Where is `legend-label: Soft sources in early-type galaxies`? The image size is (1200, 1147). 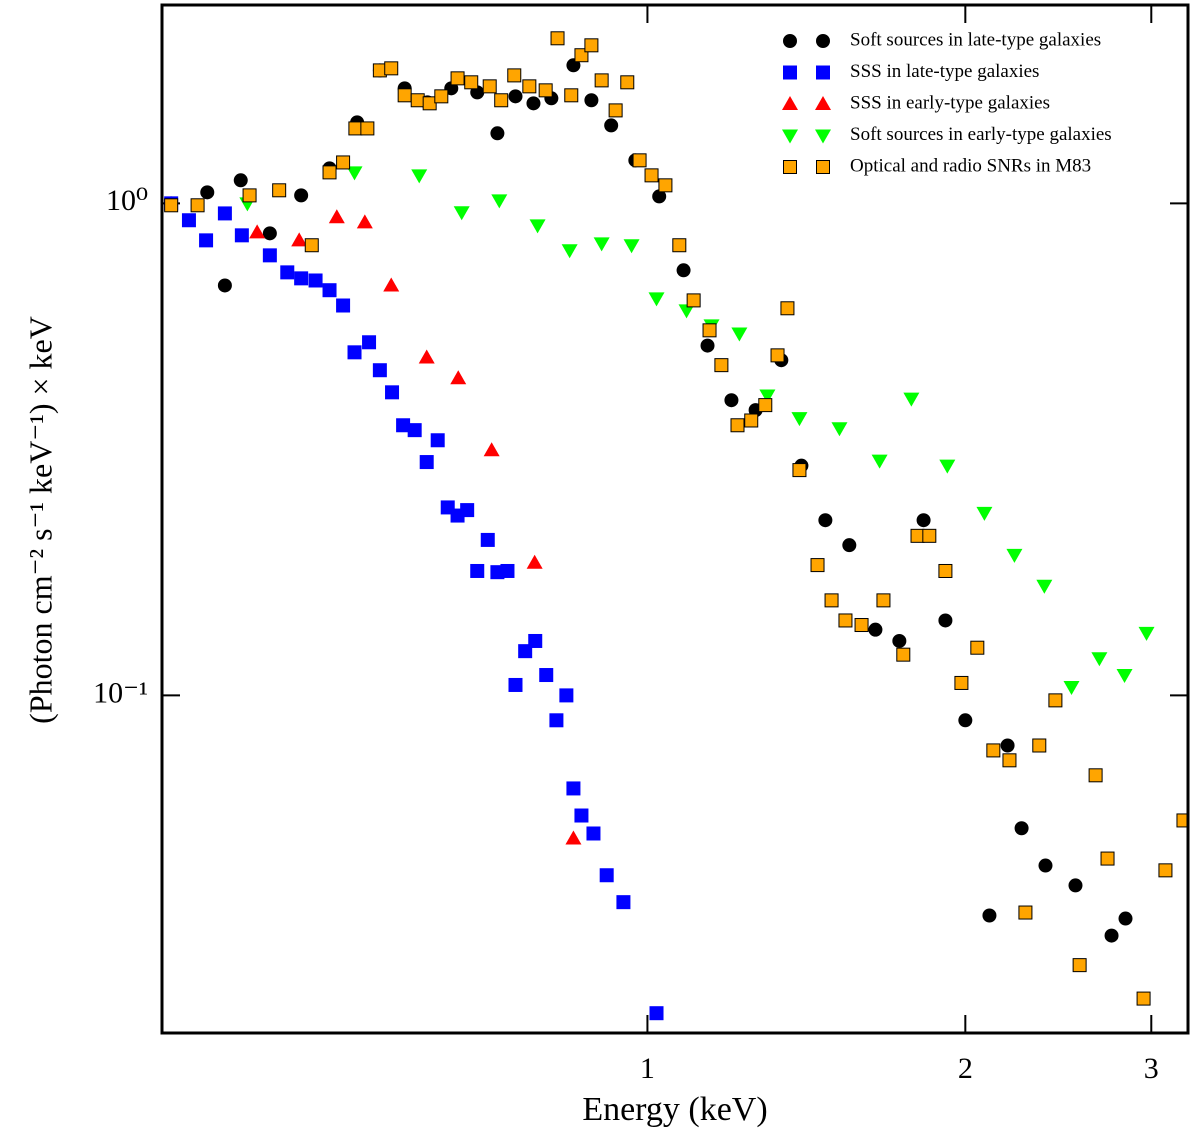 legend-label: Soft sources in early-type galaxies is located at coordinates (981, 134).